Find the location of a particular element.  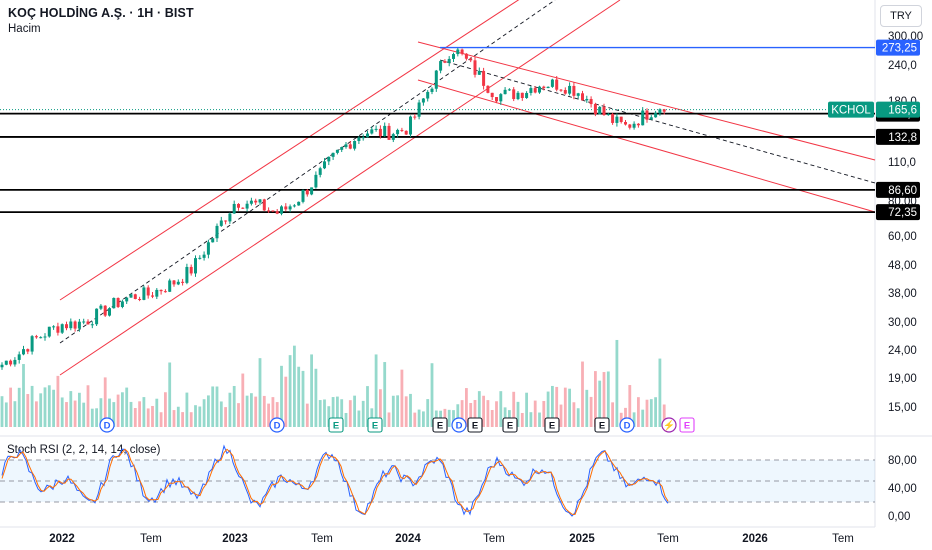

currency-selector: TRY is located at coordinates (901, 16).